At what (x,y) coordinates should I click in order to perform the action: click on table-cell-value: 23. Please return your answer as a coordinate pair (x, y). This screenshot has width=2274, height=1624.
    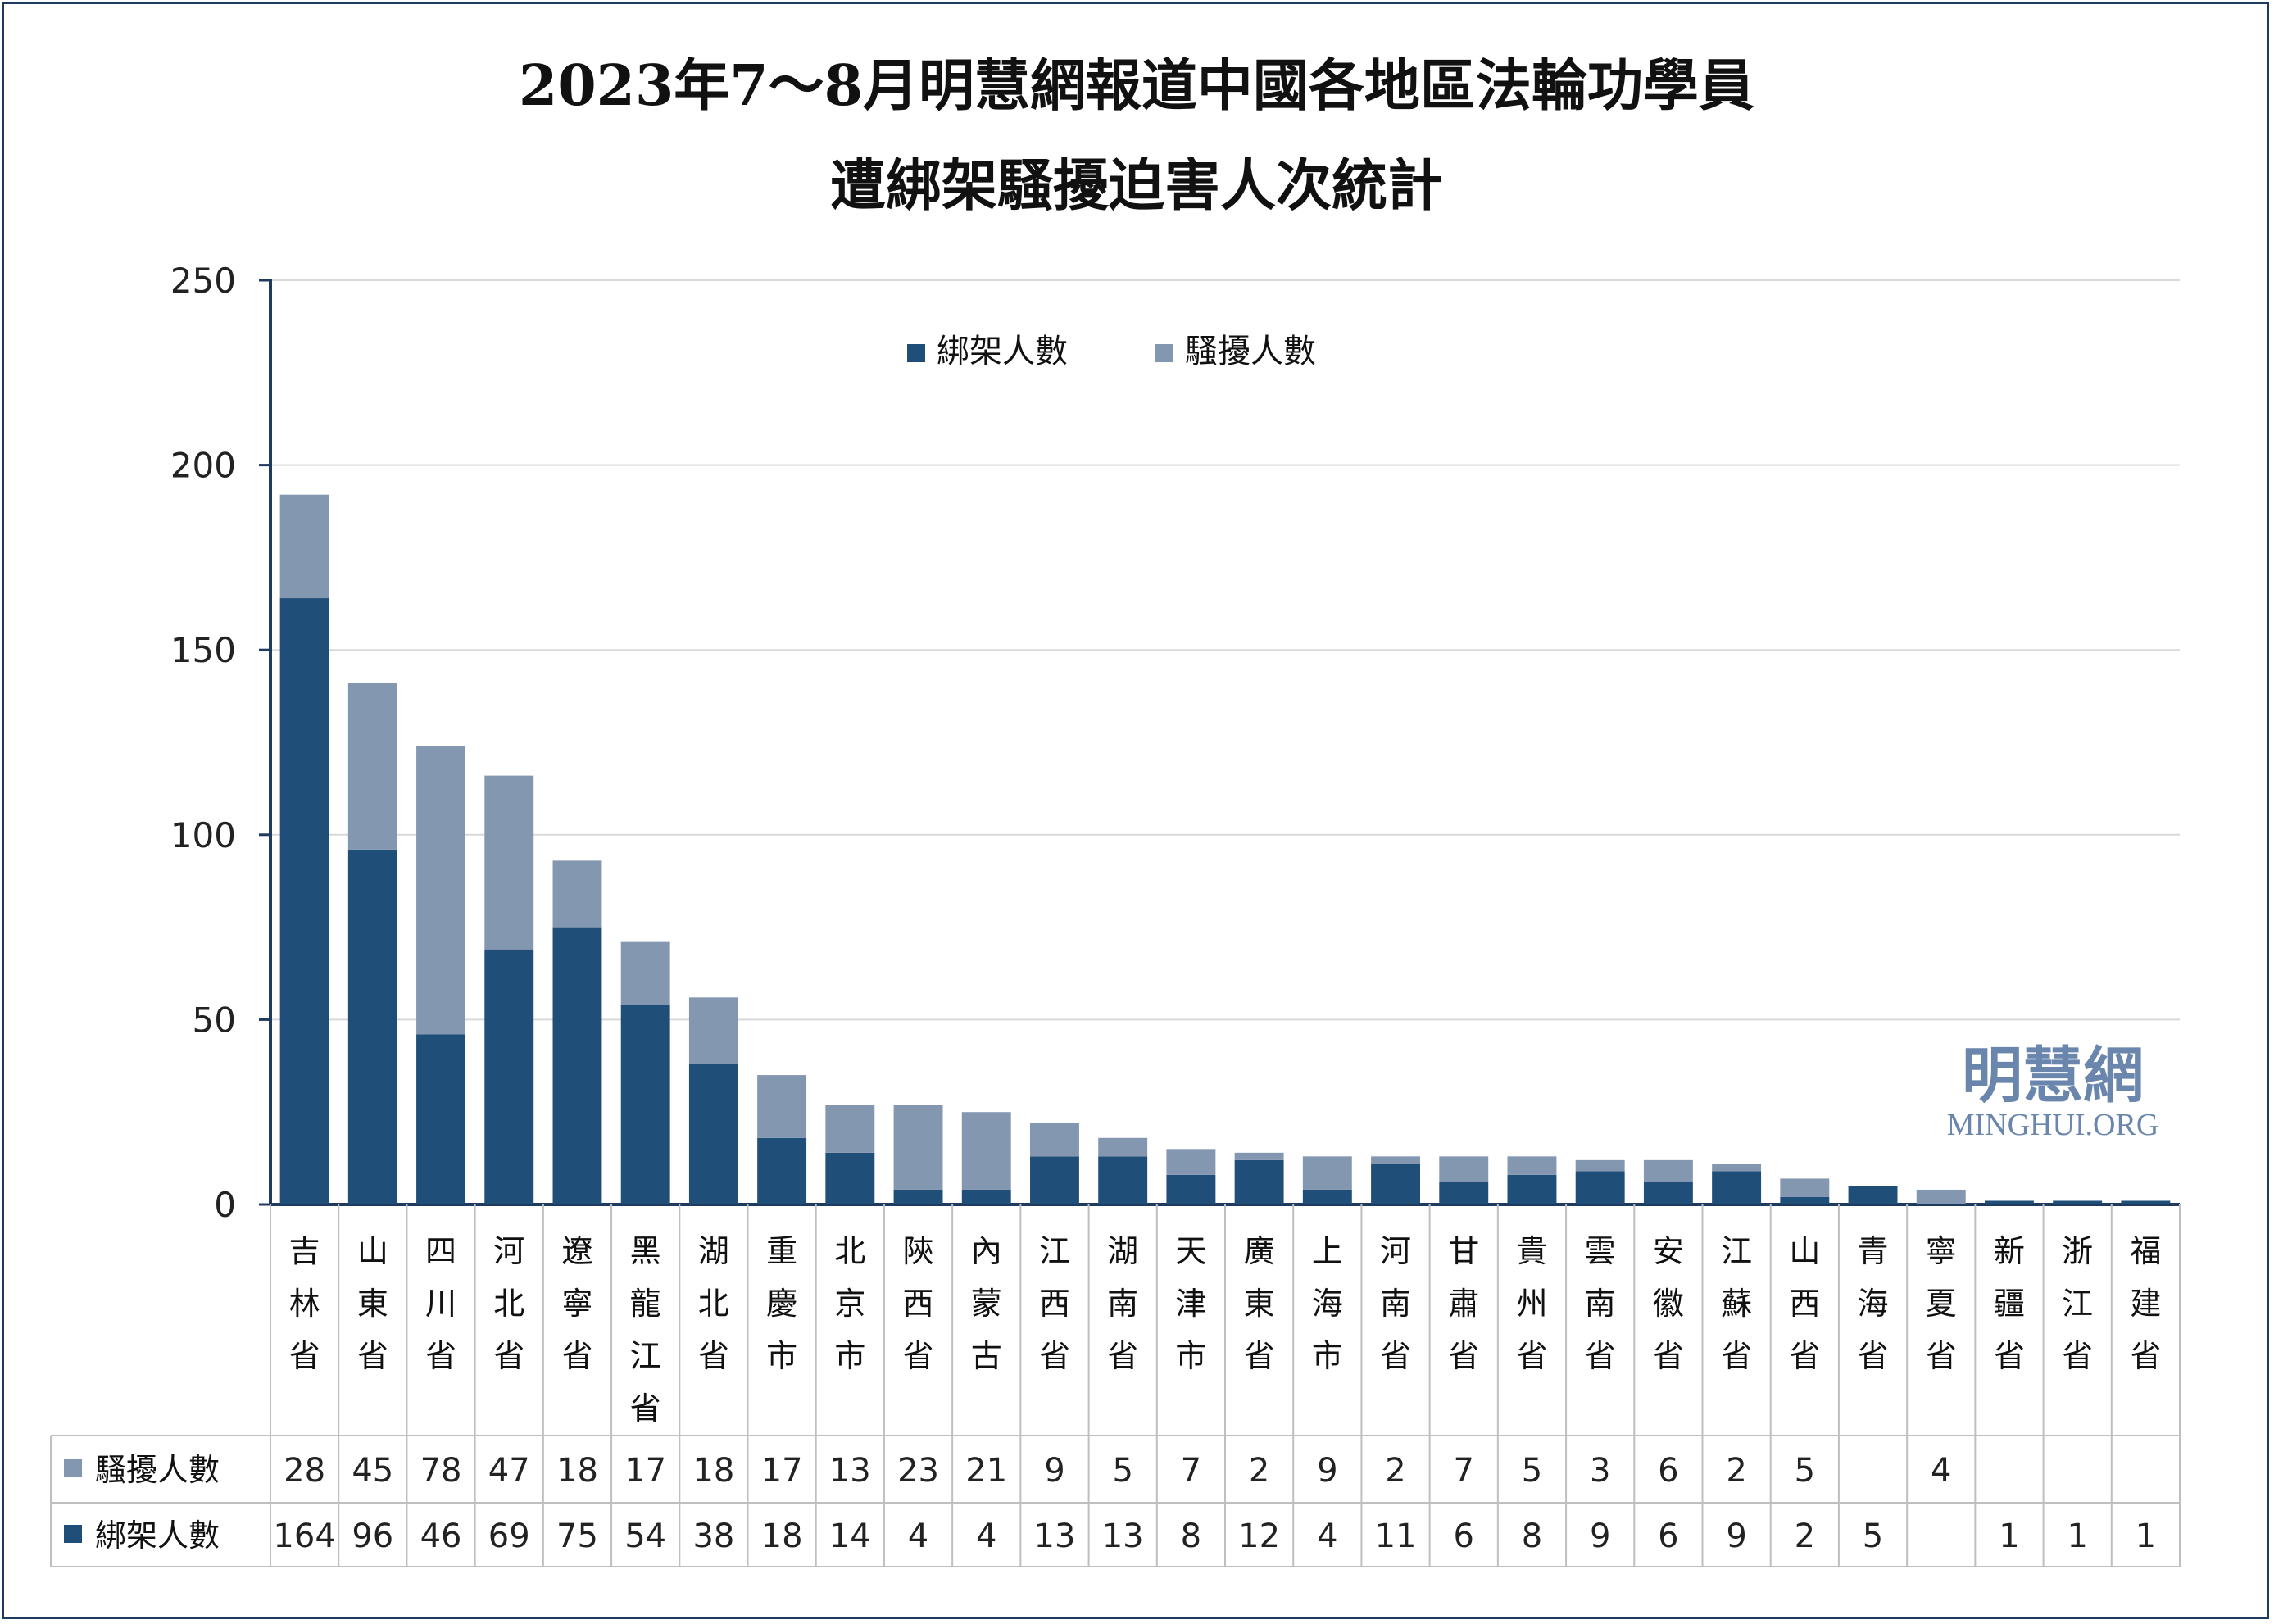
    Looking at the image, I should click on (918, 1471).